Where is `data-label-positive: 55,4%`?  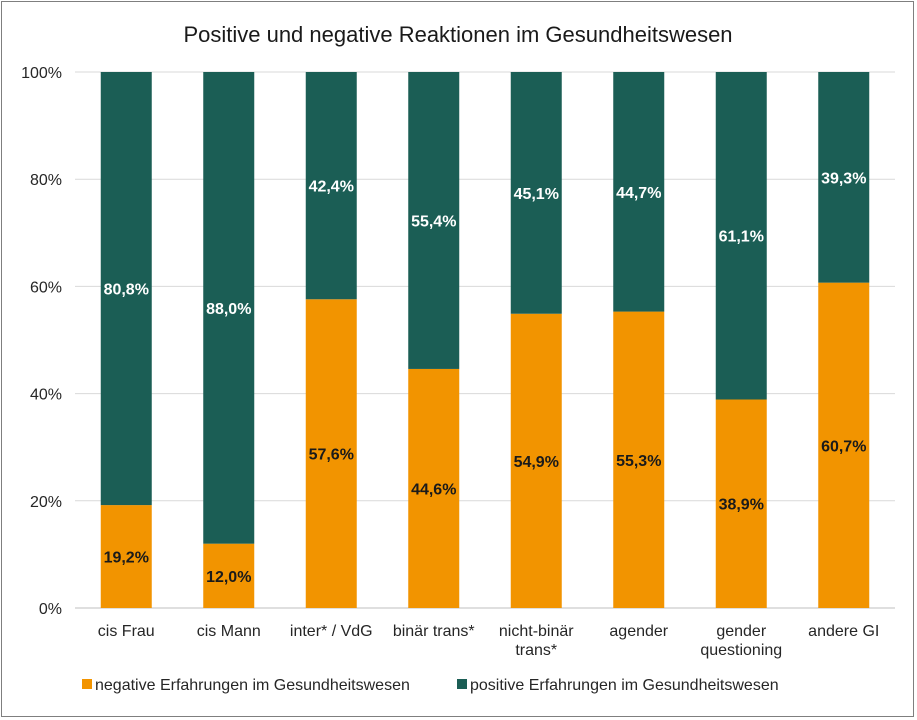 data-label-positive: 55,4% is located at coordinates (433, 221).